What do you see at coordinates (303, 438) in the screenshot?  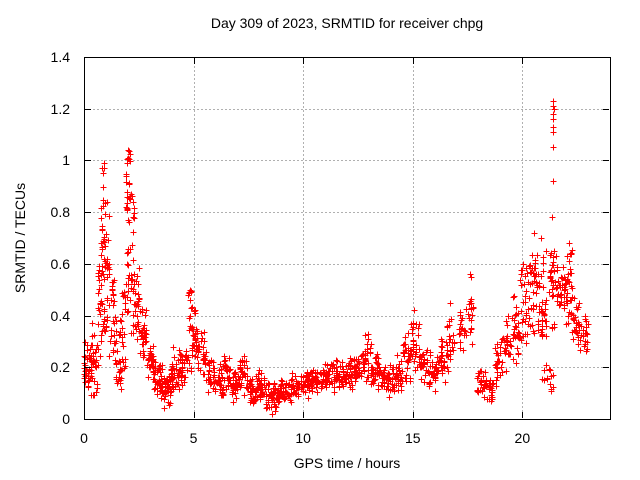 I see `x-tick-label: 10` at bounding box center [303, 438].